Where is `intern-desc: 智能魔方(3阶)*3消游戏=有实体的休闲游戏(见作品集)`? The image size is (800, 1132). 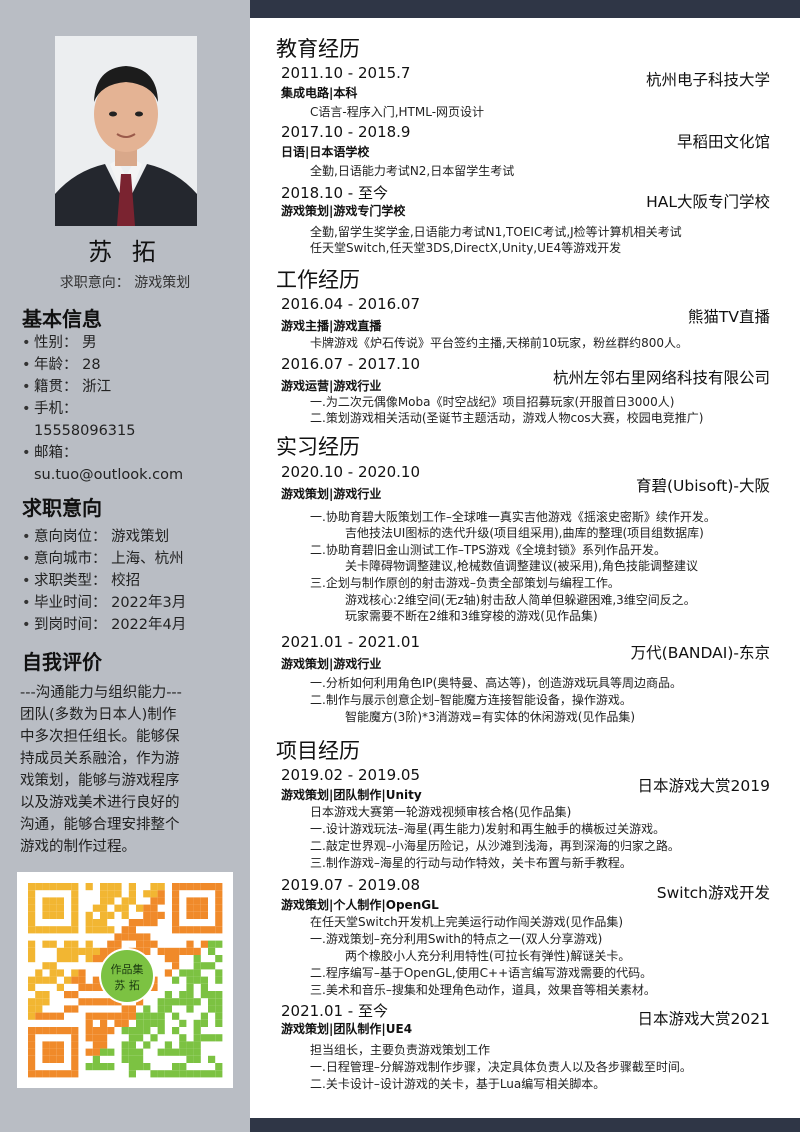
intern-desc: 智能魔方(3阶)*3消游戏=有实体的休闲游戏(见作品集) is located at coordinates (490, 717).